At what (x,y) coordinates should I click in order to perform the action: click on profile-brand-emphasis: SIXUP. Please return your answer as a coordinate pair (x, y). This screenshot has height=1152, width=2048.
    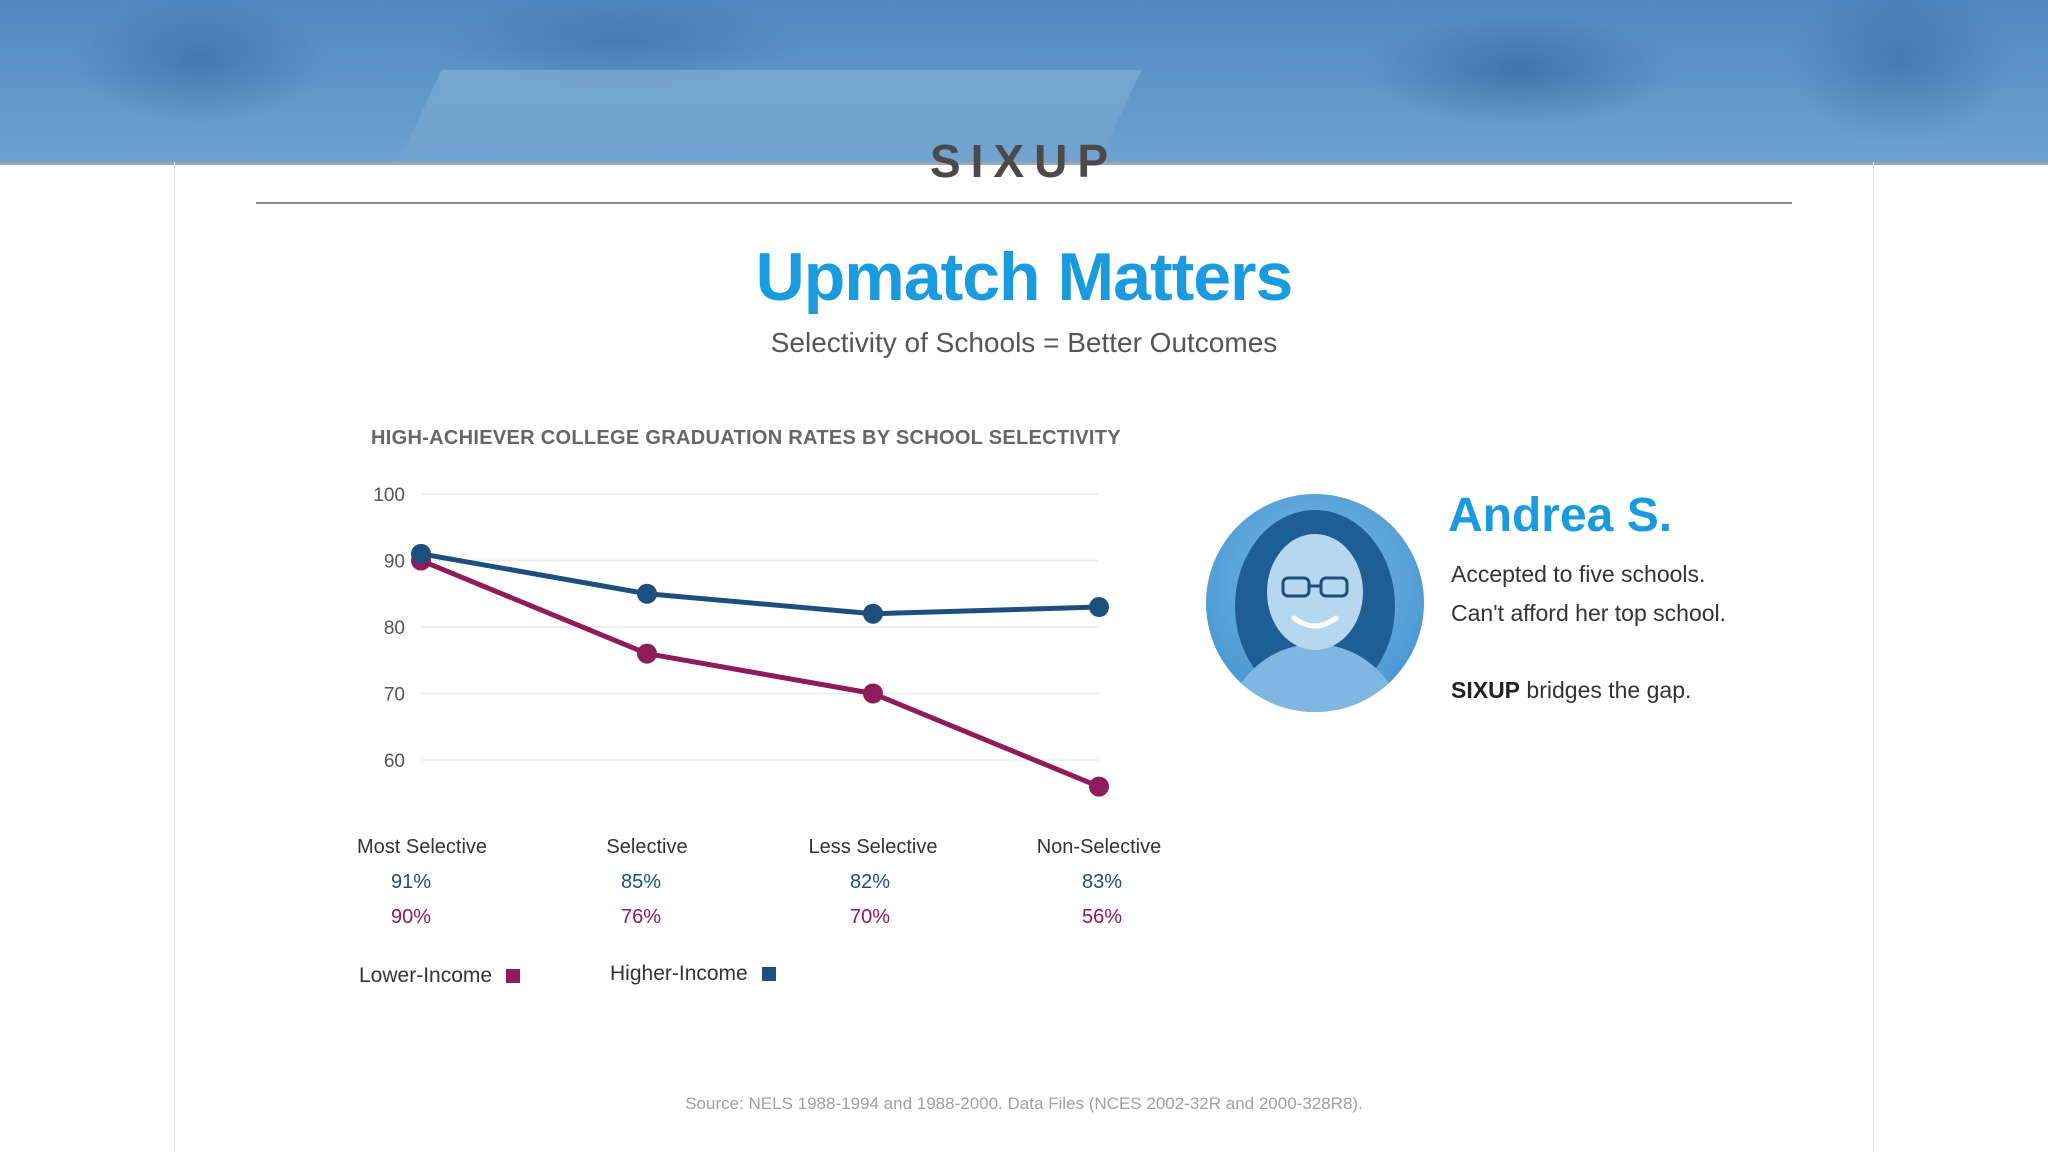
    Looking at the image, I should click on (1486, 690).